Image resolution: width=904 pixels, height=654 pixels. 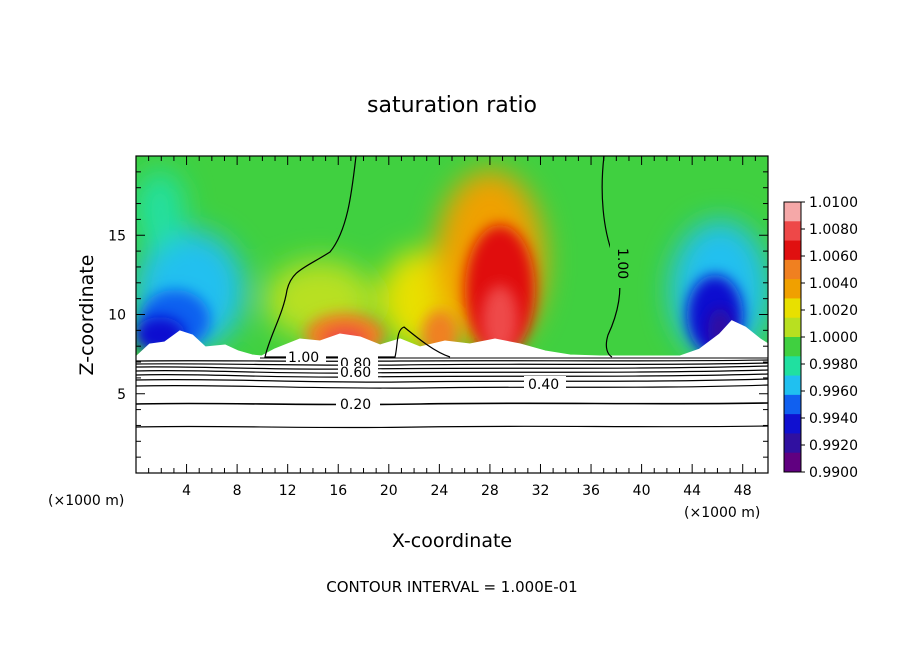 What do you see at coordinates (338, 491) in the screenshot?
I see `x-tick-label: 16` at bounding box center [338, 491].